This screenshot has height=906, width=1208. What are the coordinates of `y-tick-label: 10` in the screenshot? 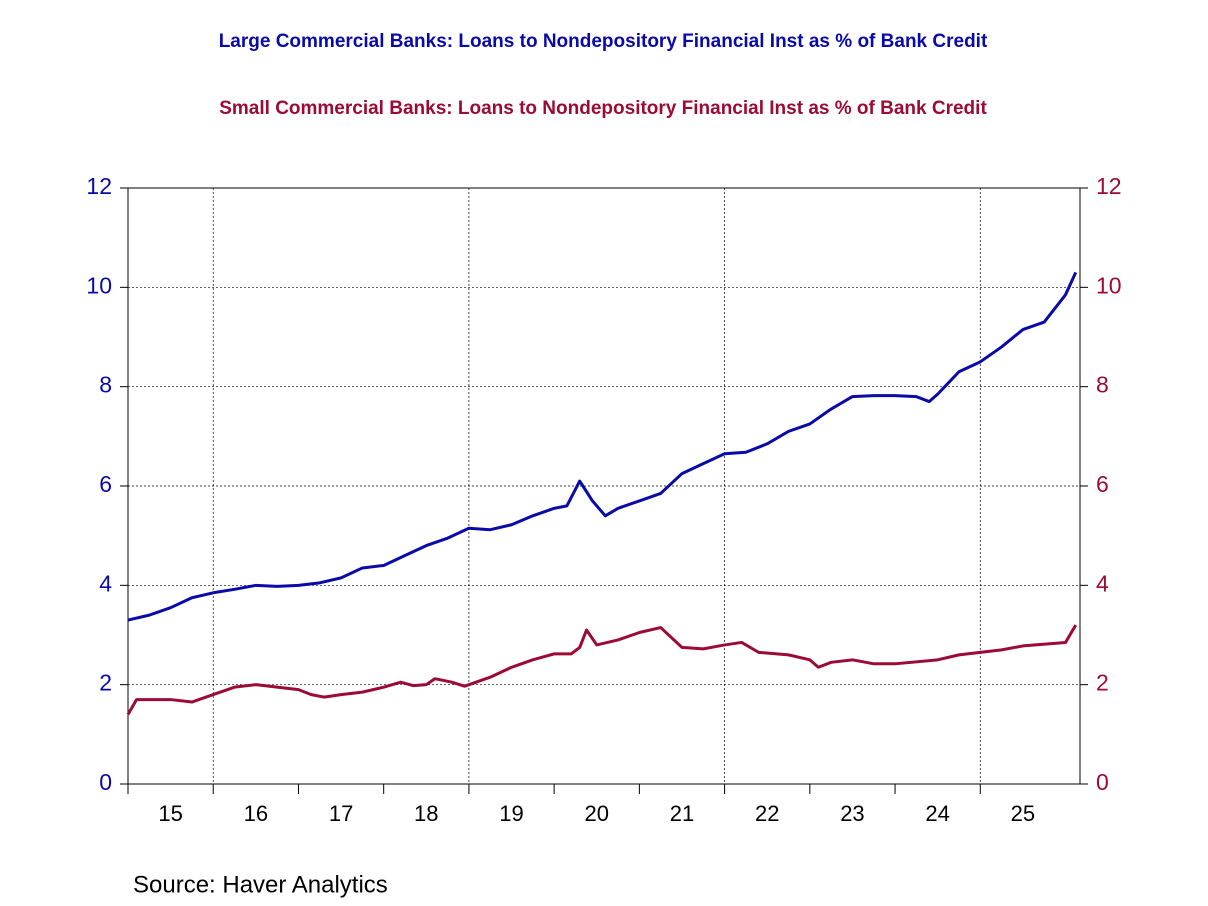 It's located at (99, 285).